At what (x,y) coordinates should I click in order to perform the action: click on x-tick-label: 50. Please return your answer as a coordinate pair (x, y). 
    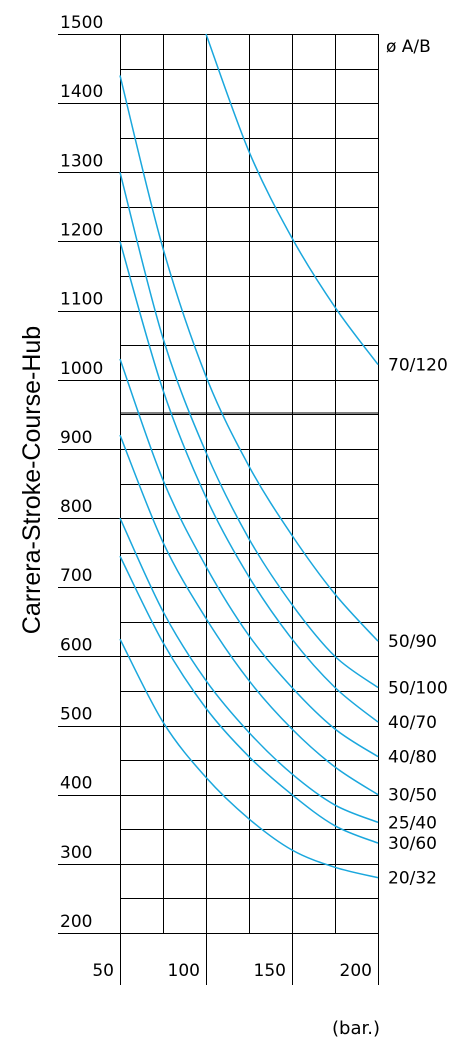
    Looking at the image, I should click on (103, 971).